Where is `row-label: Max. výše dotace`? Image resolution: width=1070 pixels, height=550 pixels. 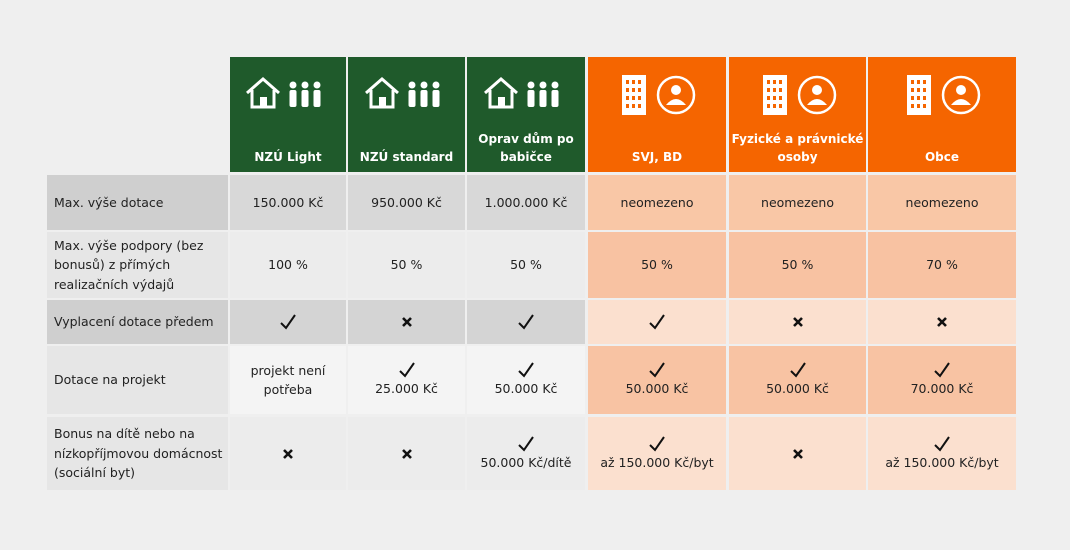 row-label: Max. výše dotace is located at coordinates (109, 202).